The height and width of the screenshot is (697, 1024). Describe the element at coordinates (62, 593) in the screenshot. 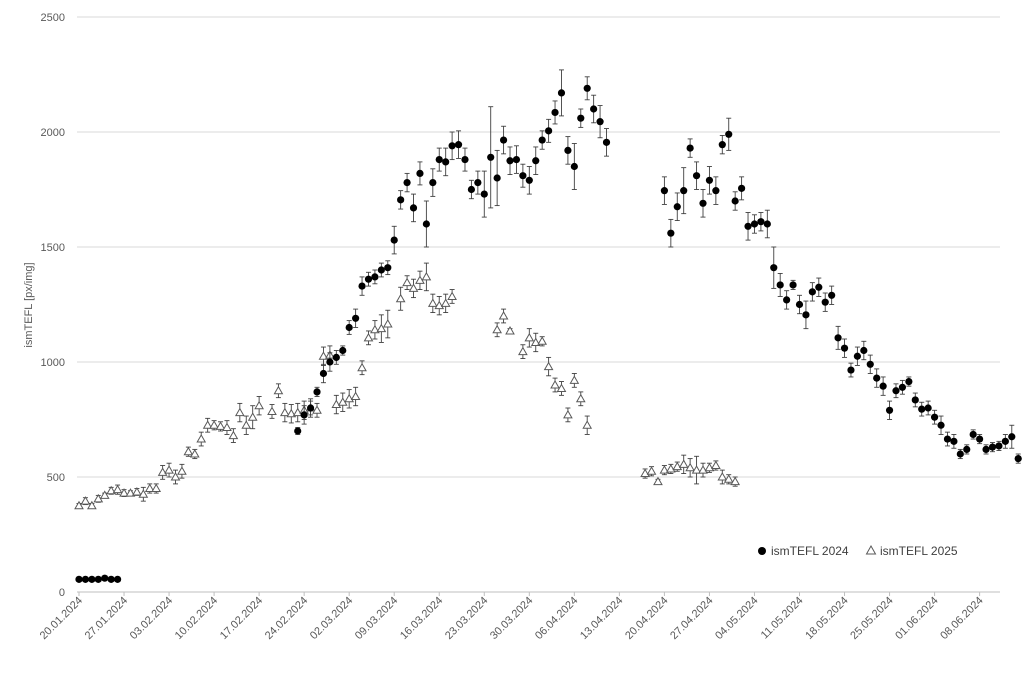

I see `y-tick-label: 0` at that location.